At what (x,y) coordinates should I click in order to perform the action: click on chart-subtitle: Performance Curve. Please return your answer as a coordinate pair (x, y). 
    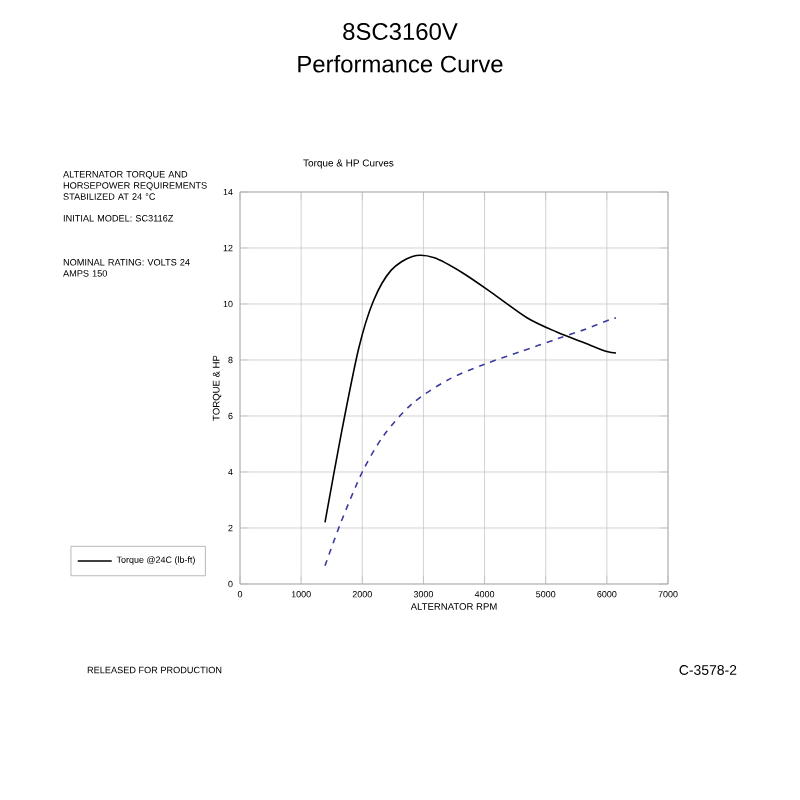
    Looking at the image, I should click on (400, 64).